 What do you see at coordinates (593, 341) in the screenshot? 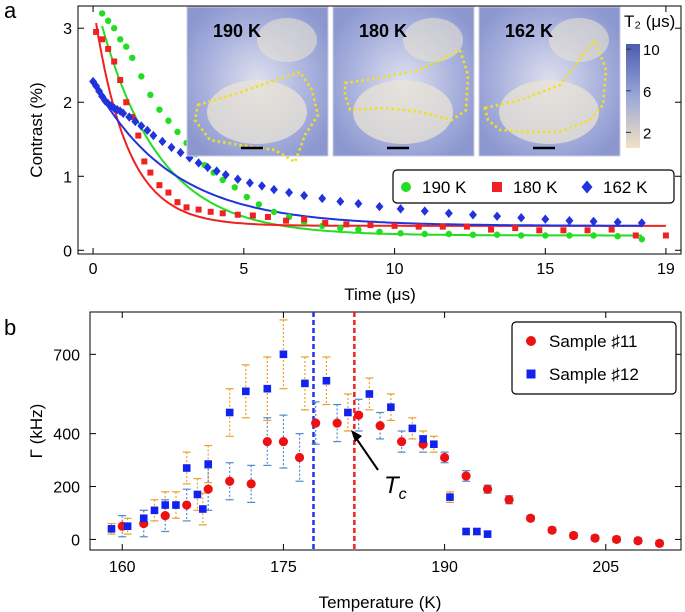
I see `legend-label: Sample ♯11` at bounding box center [593, 341].